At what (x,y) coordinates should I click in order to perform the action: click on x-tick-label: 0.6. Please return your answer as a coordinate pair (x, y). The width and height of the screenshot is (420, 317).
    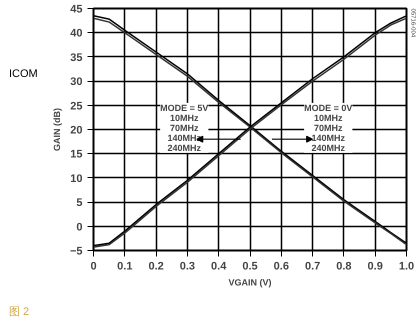
    Looking at the image, I should click on (281, 266).